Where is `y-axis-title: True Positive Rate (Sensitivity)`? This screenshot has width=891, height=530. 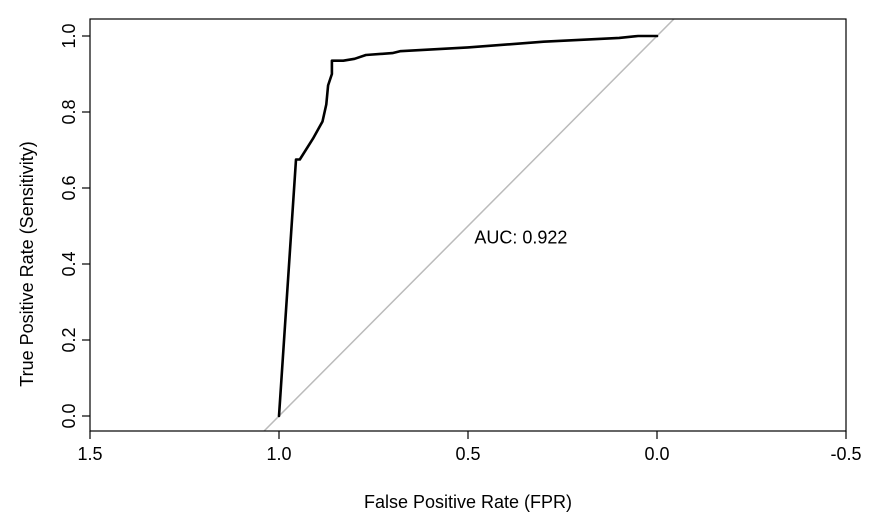 y-axis-title: True Positive Rate (Sensitivity) is located at coordinates (27, 263).